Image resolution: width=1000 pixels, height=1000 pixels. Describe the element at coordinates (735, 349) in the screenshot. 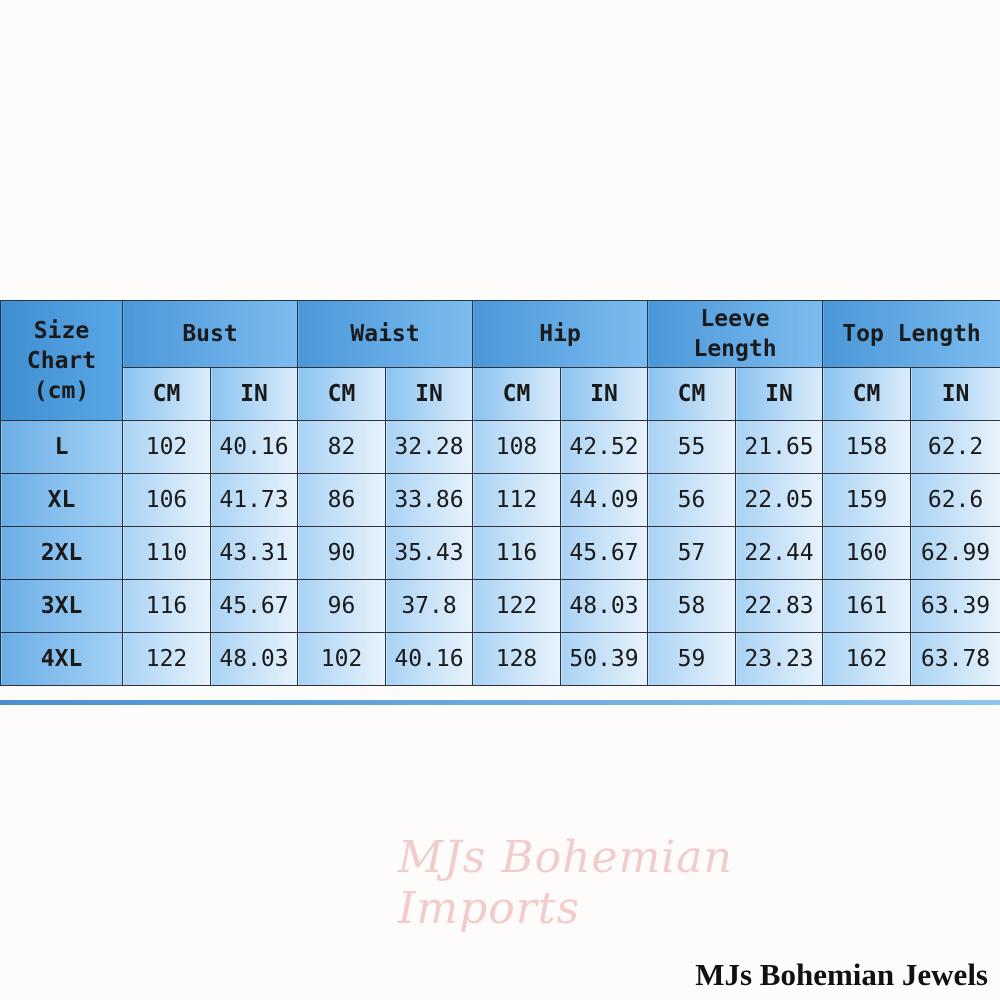

I see `header-sleeve-label: Length` at that location.